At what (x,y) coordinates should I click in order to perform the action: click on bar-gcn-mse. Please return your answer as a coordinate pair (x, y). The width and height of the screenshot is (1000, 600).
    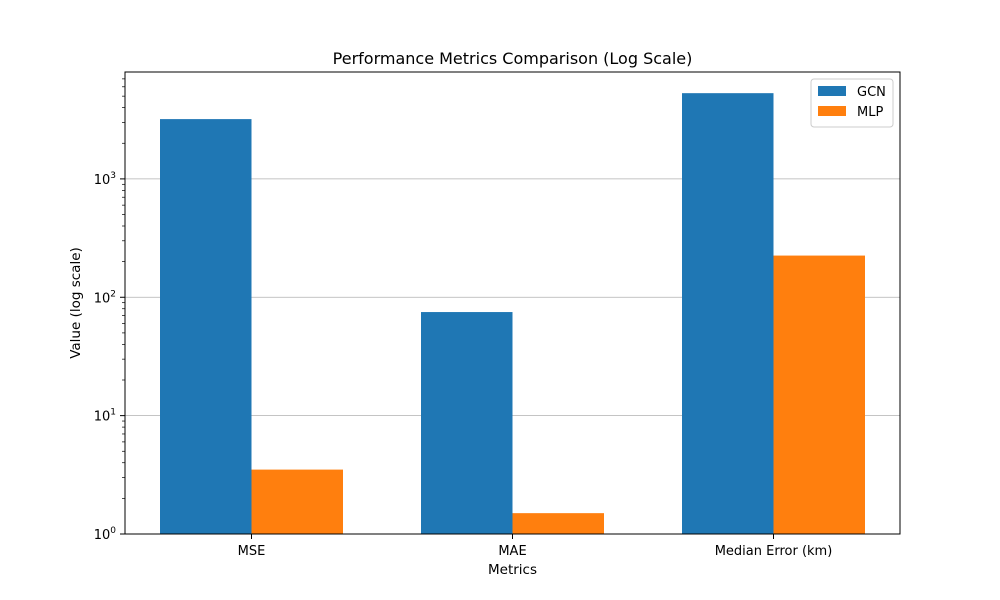
    Looking at the image, I should click on (206, 326).